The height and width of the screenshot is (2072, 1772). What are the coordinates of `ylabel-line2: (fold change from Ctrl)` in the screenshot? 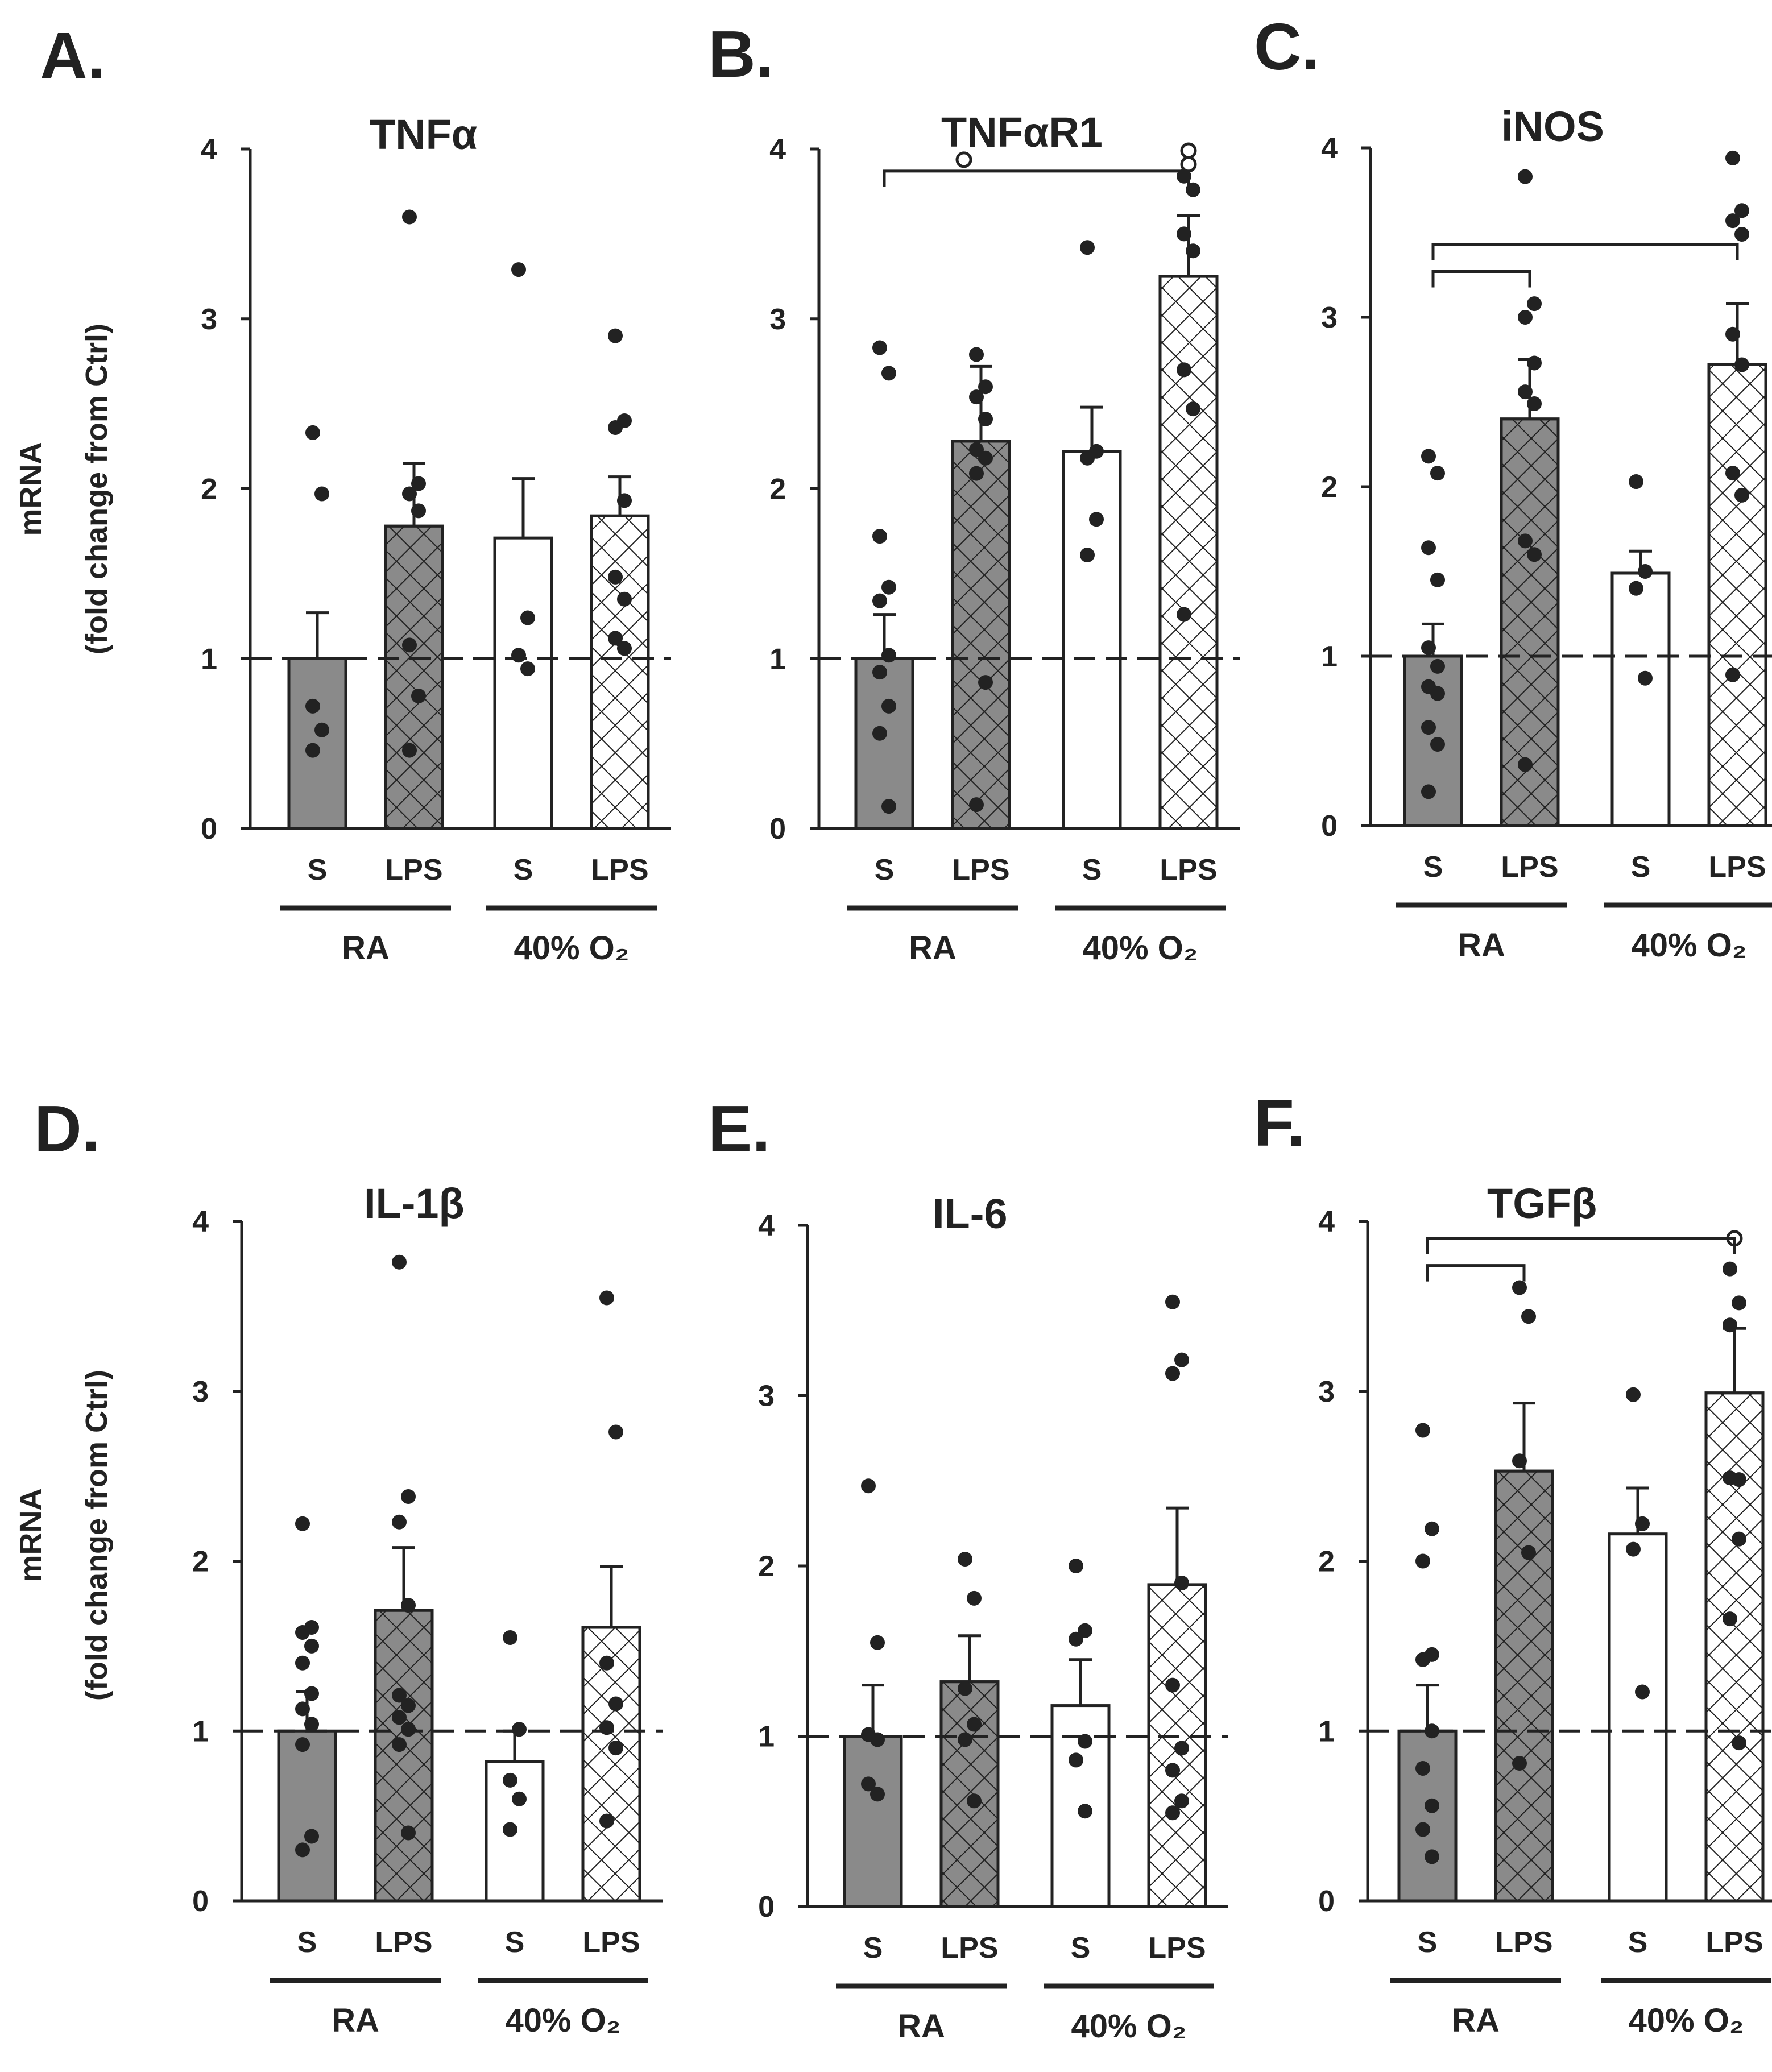 It's located at (97, 1535).